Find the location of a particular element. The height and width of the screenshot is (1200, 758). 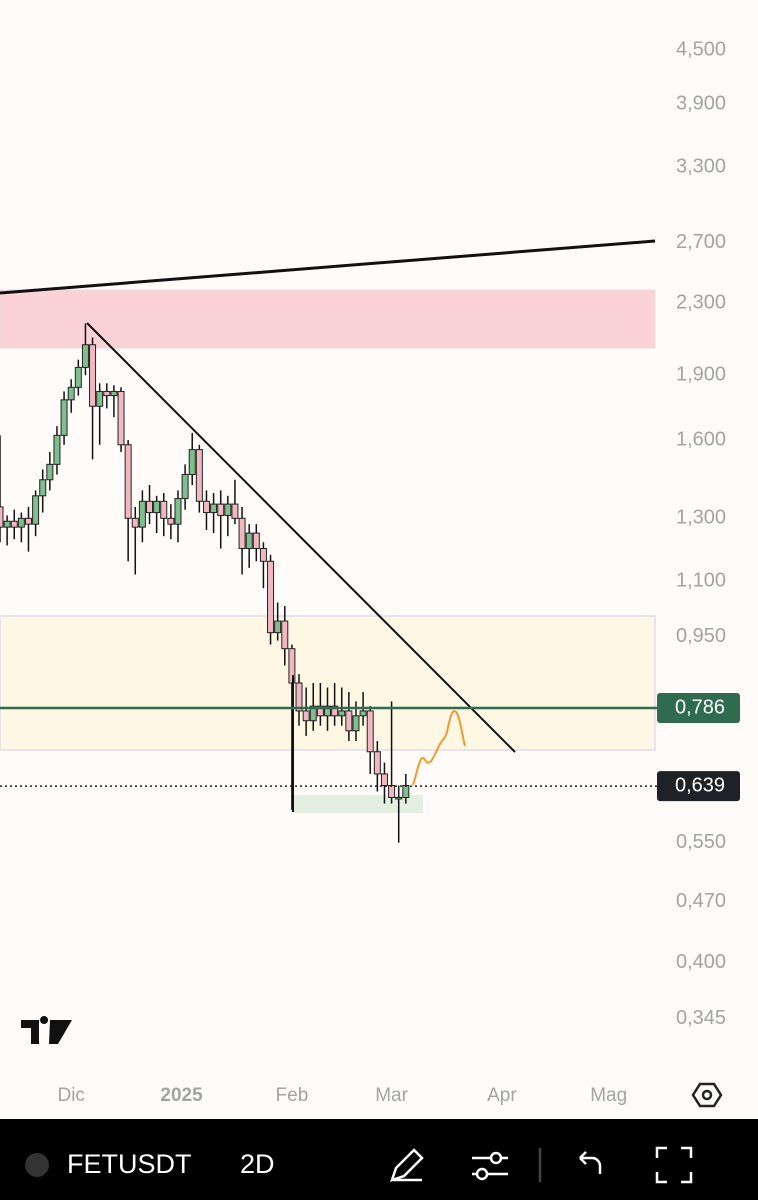

x-tick-label: Apr is located at coordinates (502, 1095).